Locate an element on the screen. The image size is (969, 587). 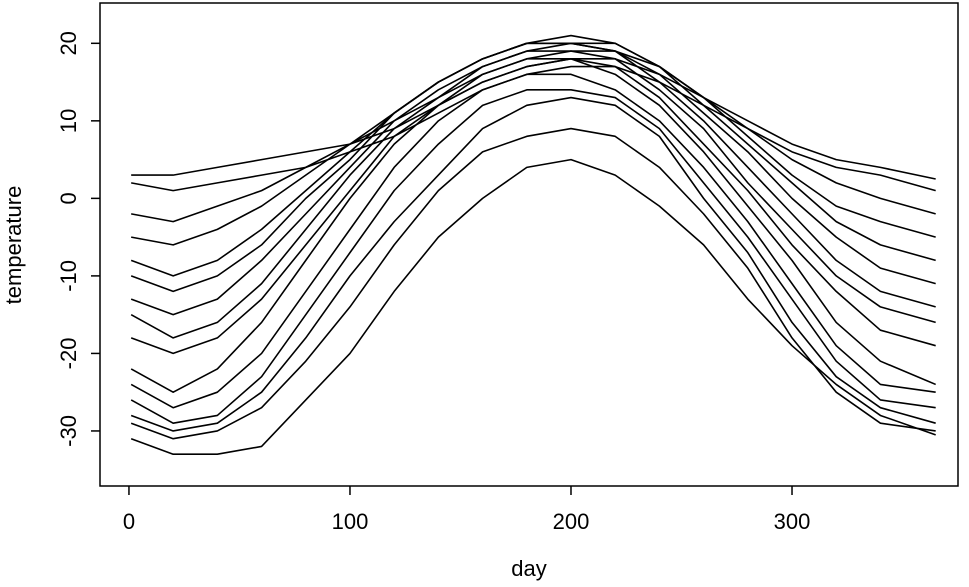
y-tick-label: 0 is located at coordinates (68, 198).